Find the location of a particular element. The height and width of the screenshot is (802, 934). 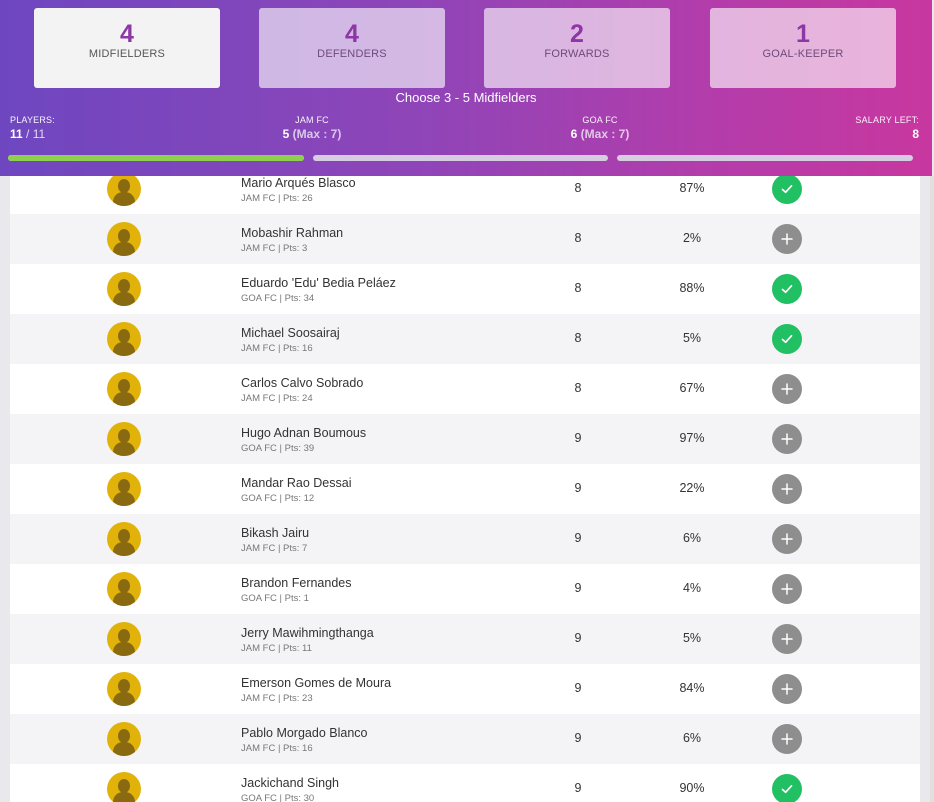

player-selection-percent: 67% is located at coordinates (692, 388).